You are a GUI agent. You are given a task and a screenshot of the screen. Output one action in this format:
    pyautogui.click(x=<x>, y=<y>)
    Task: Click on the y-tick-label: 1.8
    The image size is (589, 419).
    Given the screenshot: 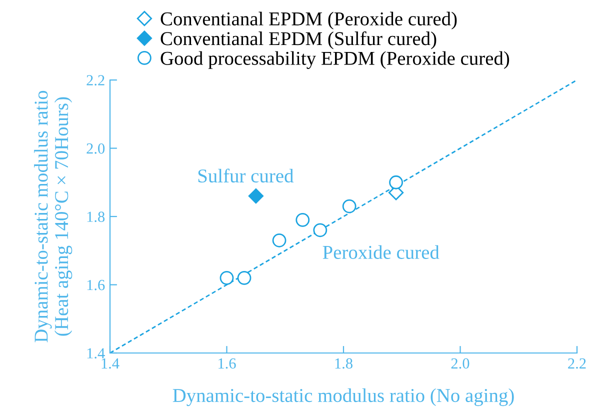 What is the action you would take?
    pyautogui.click(x=96, y=217)
    